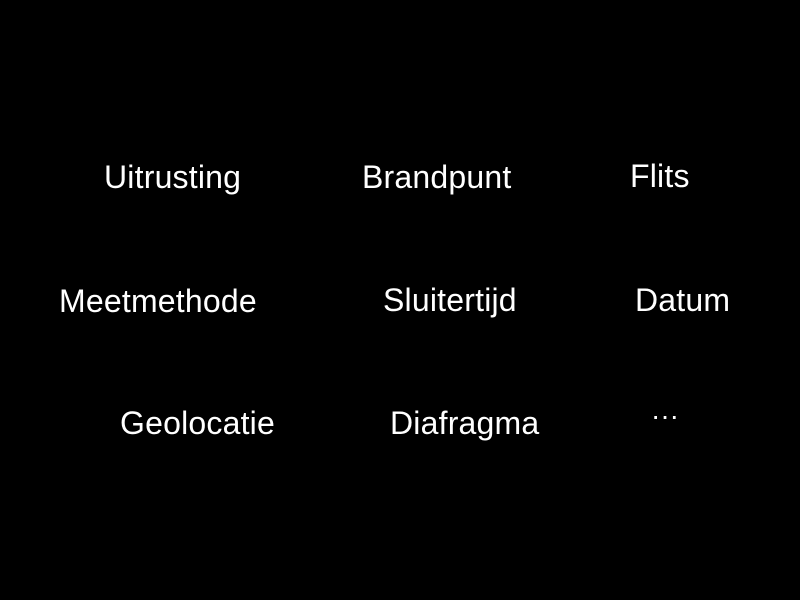  I want to click on item-flits: Flits, so click(660, 176).